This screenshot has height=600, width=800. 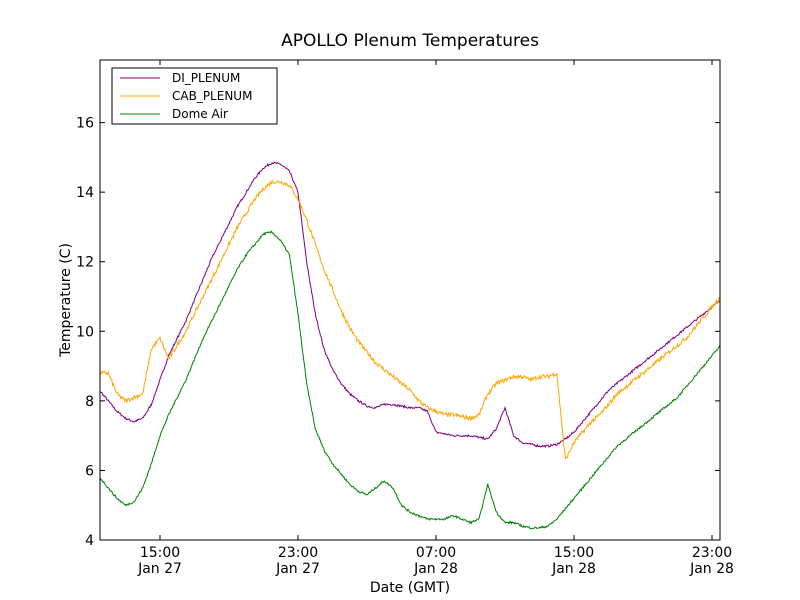 What do you see at coordinates (410, 41) in the screenshot?
I see `chart-title: APOLLO Plenum Temperatures` at bounding box center [410, 41].